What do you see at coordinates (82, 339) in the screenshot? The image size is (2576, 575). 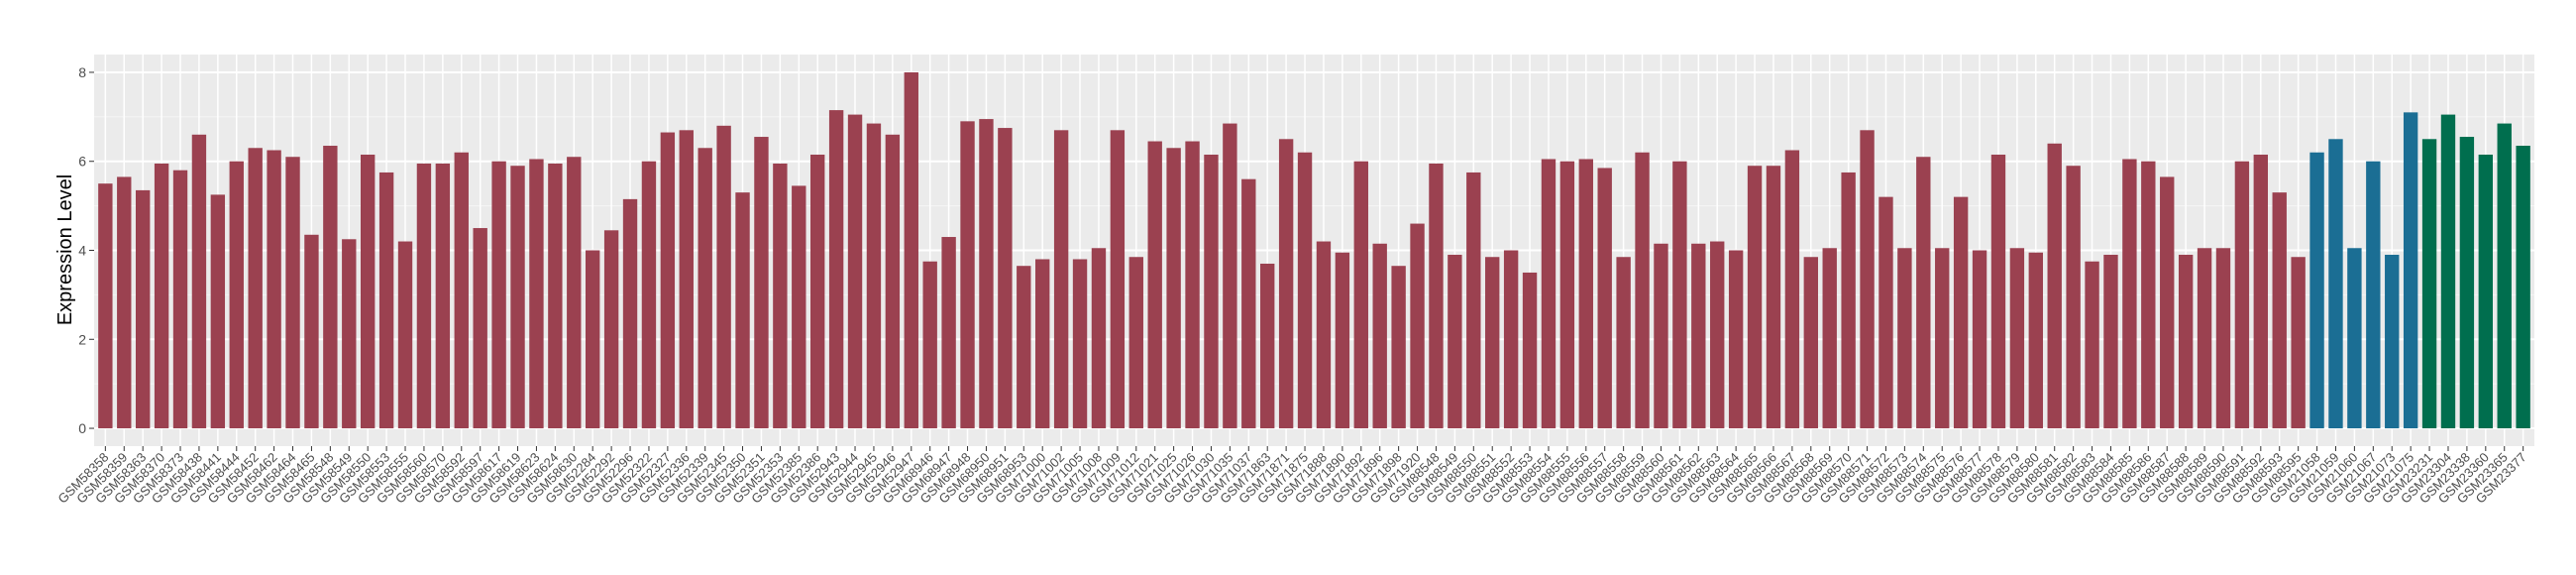 I see `y-tick-label: 2` at bounding box center [82, 339].